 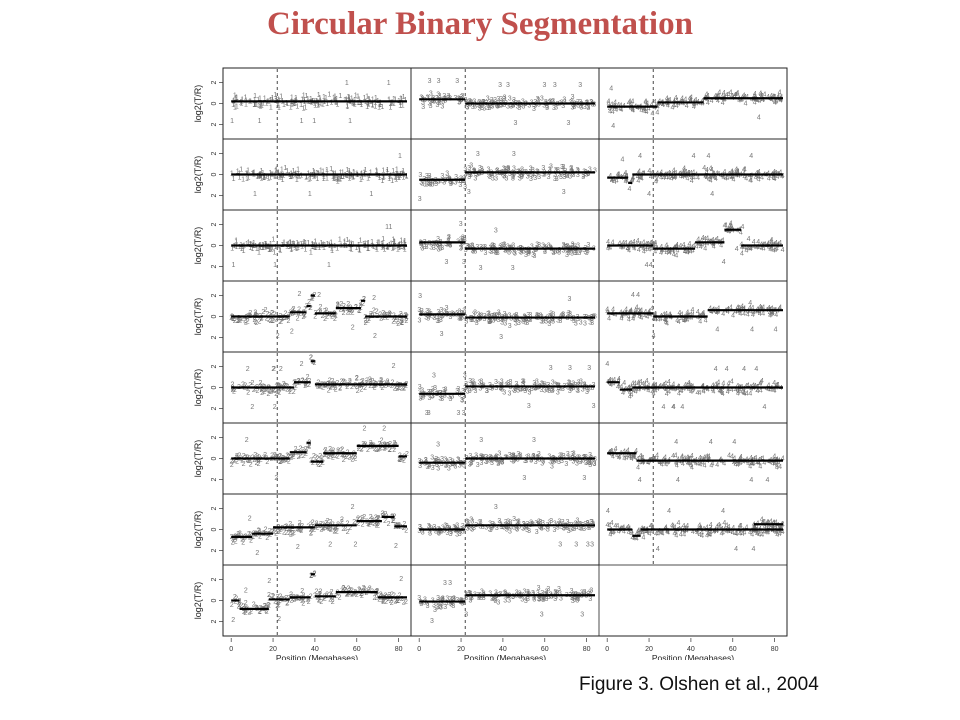 I want to click on y-axis-label: log2(T/R), so click(x=198, y=601).